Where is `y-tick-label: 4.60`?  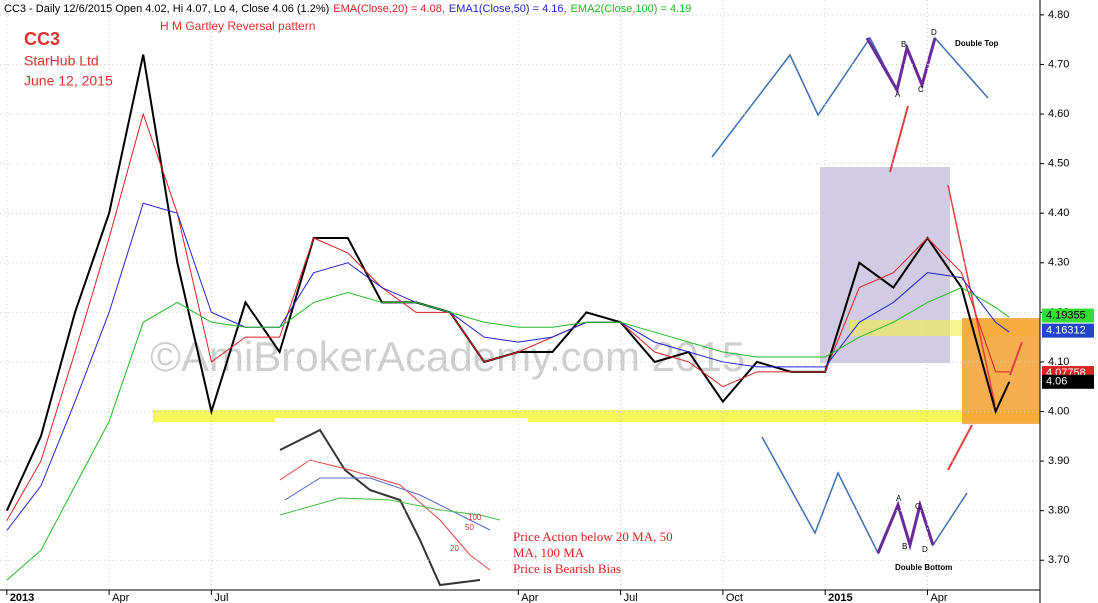
y-tick-label: 4.60 is located at coordinates (1058, 114).